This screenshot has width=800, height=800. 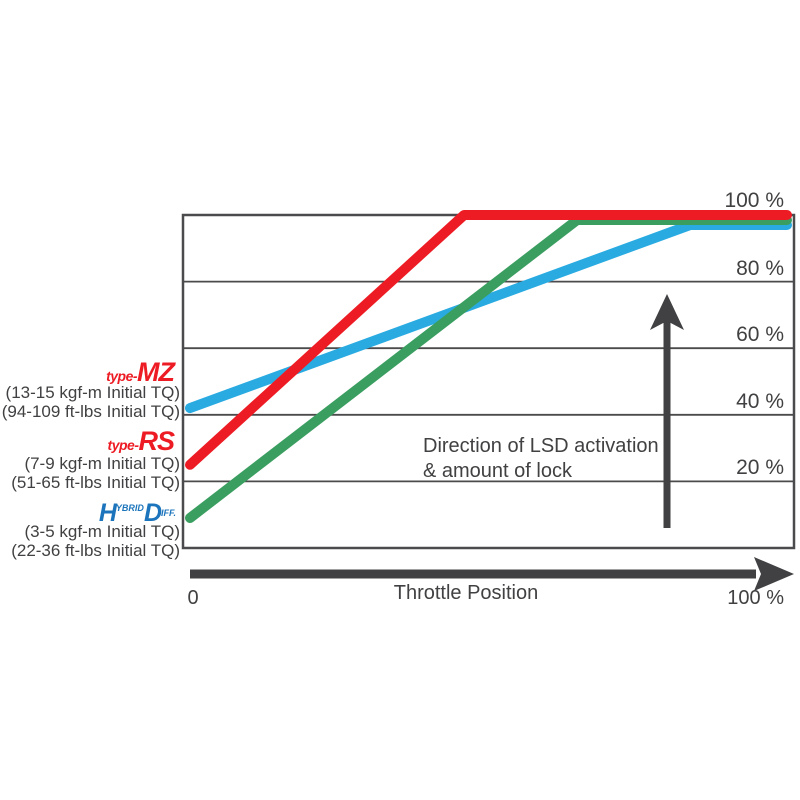 I want to click on y-tick-60: 60 %, so click(x=760, y=334).